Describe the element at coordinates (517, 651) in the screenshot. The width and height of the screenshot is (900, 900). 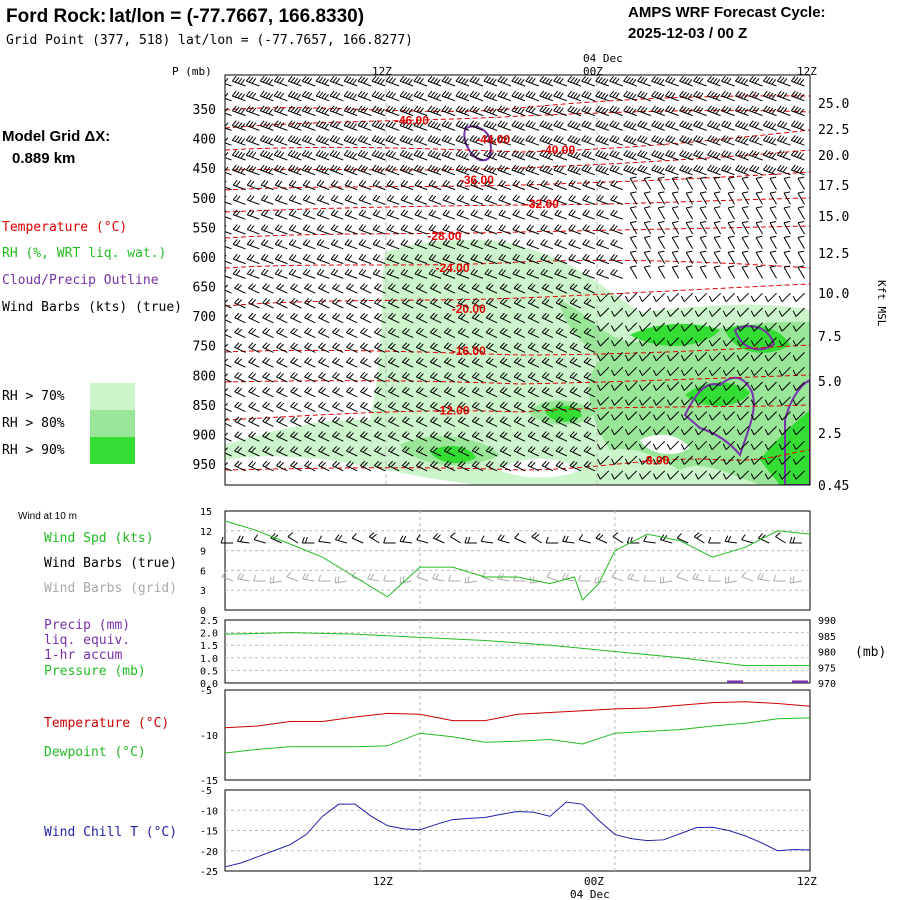
I see `precip-panel-frame` at that location.